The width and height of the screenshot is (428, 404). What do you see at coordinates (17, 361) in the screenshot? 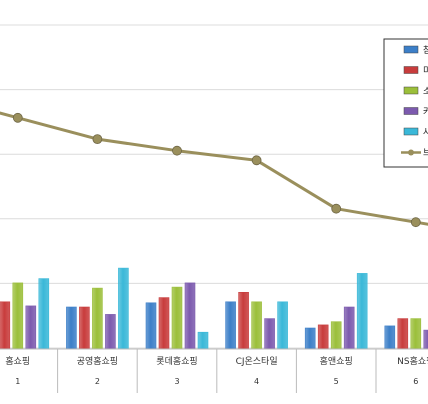
I see `category-label: 홈쇼핑` at bounding box center [17, 361].